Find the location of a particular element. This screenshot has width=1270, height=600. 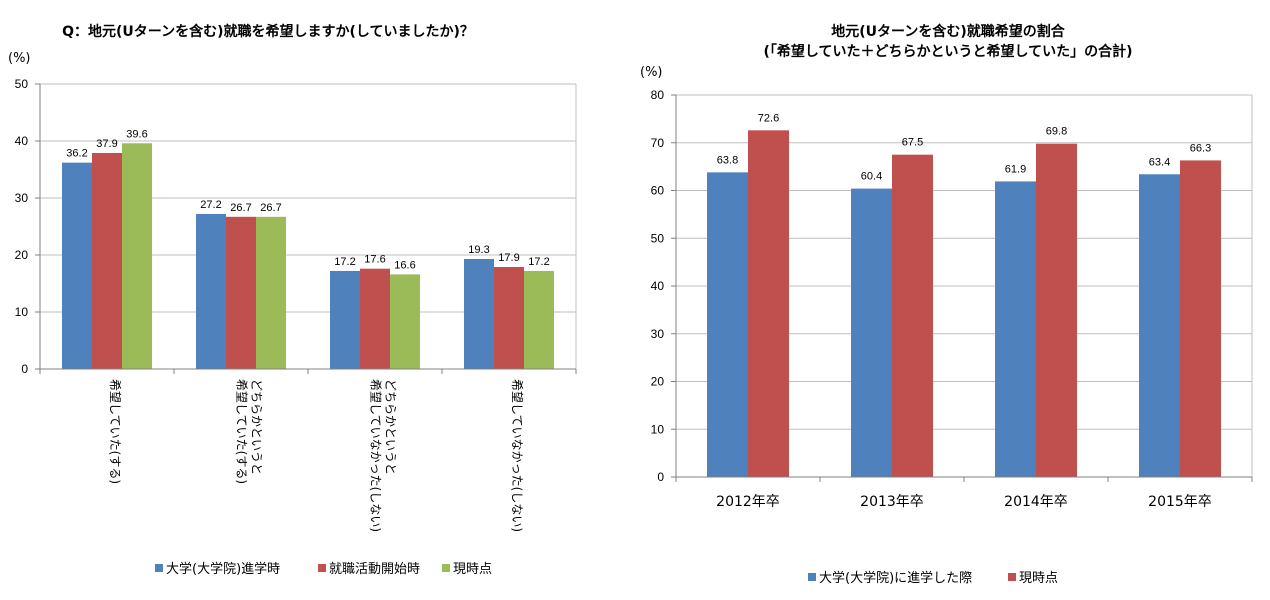

left-y-tick-label: 10 is located at coordinates (22, 312).